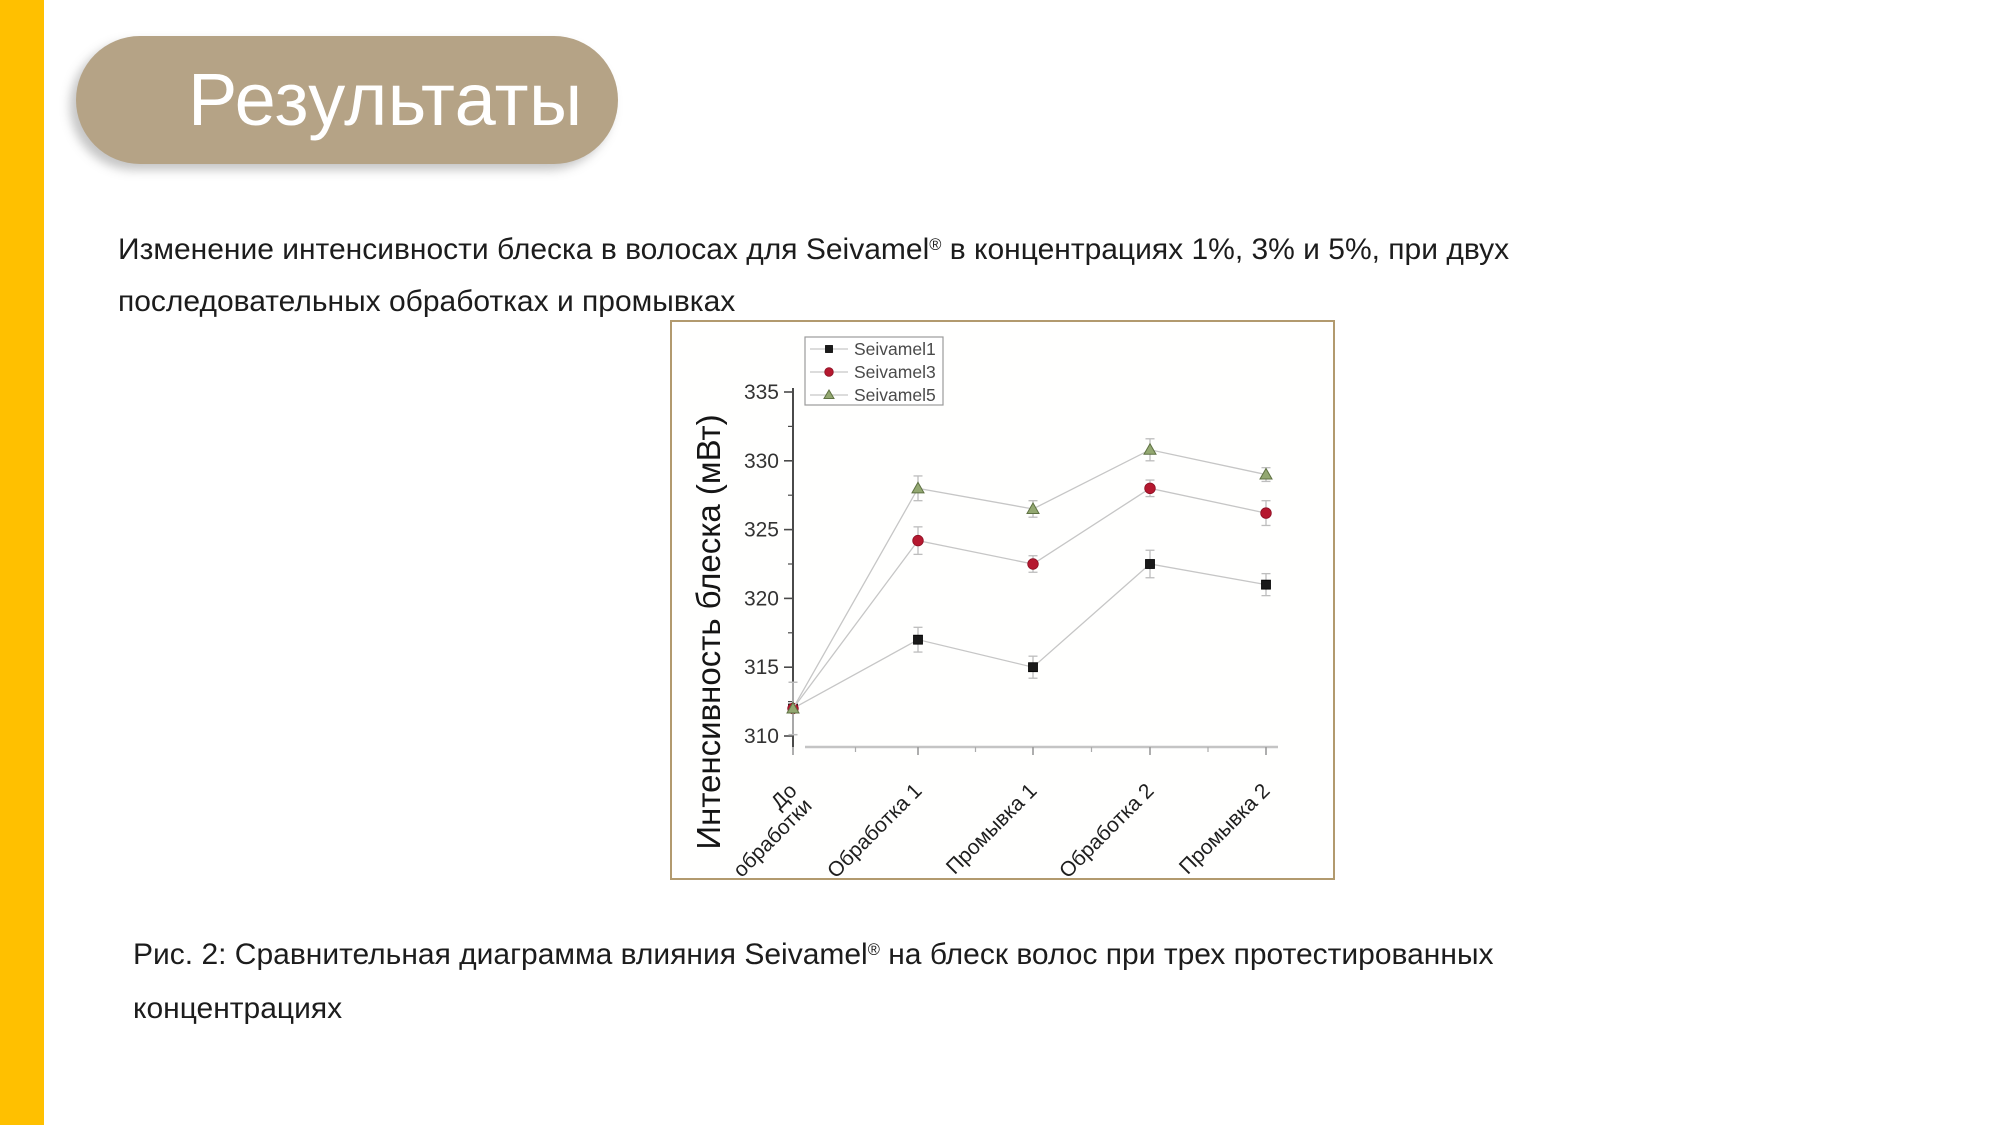  Describe the element at coordinates (1029, 751) in the screenshot. I see `x-ticks` at that location.